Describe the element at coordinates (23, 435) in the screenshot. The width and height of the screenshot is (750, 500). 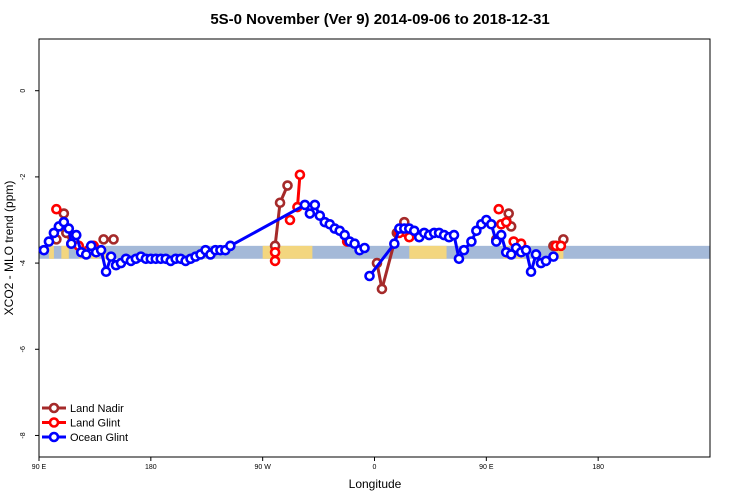
I see `y-tick-label: -8` at that location.